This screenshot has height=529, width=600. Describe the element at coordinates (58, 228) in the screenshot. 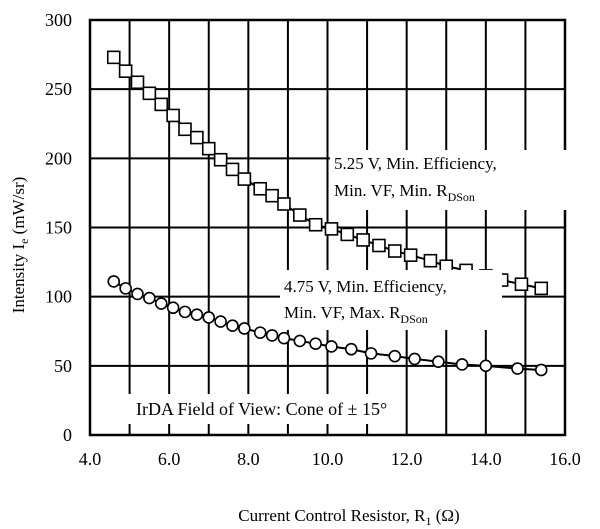

I see `y-tick-label: 150` at that location.